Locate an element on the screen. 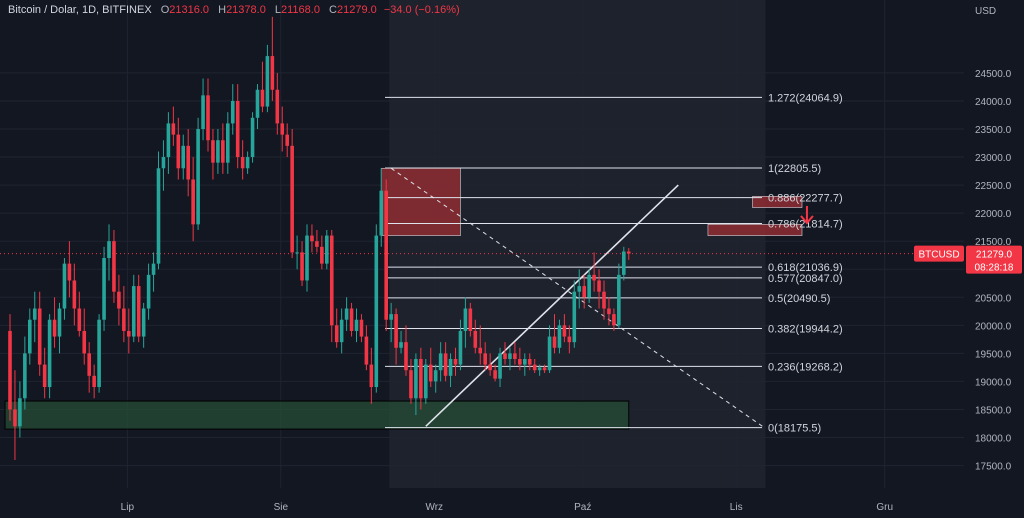 The image size is (1024, 518). open-value: 21316.0 is located at coordinates (189, 10).